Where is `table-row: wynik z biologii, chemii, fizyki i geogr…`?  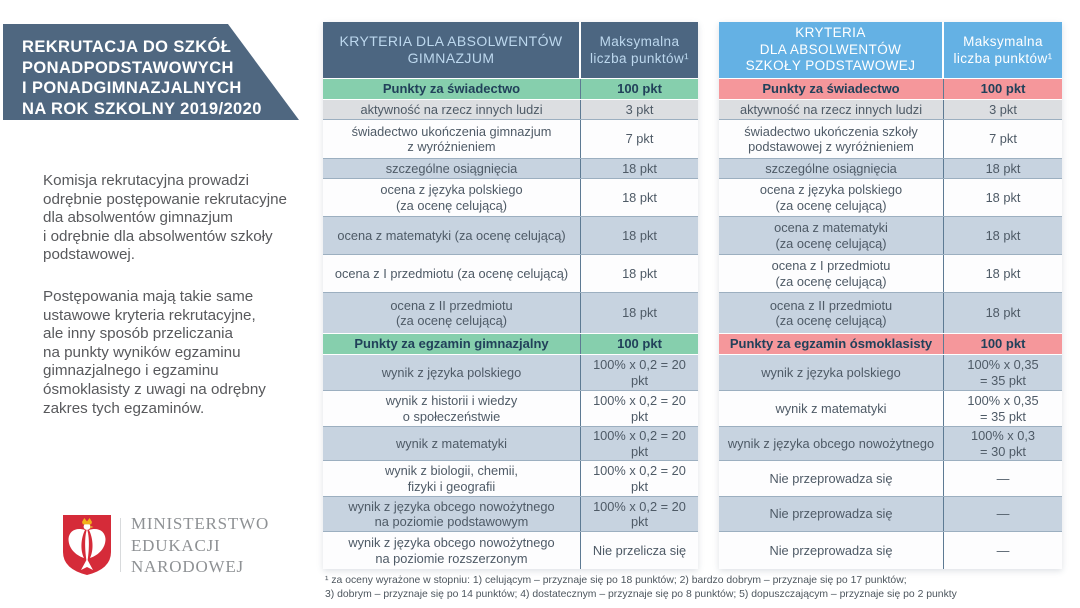 table-row: wynik z biologii, chemii, fizyki i geogr… is located at coordinates (510, 478).